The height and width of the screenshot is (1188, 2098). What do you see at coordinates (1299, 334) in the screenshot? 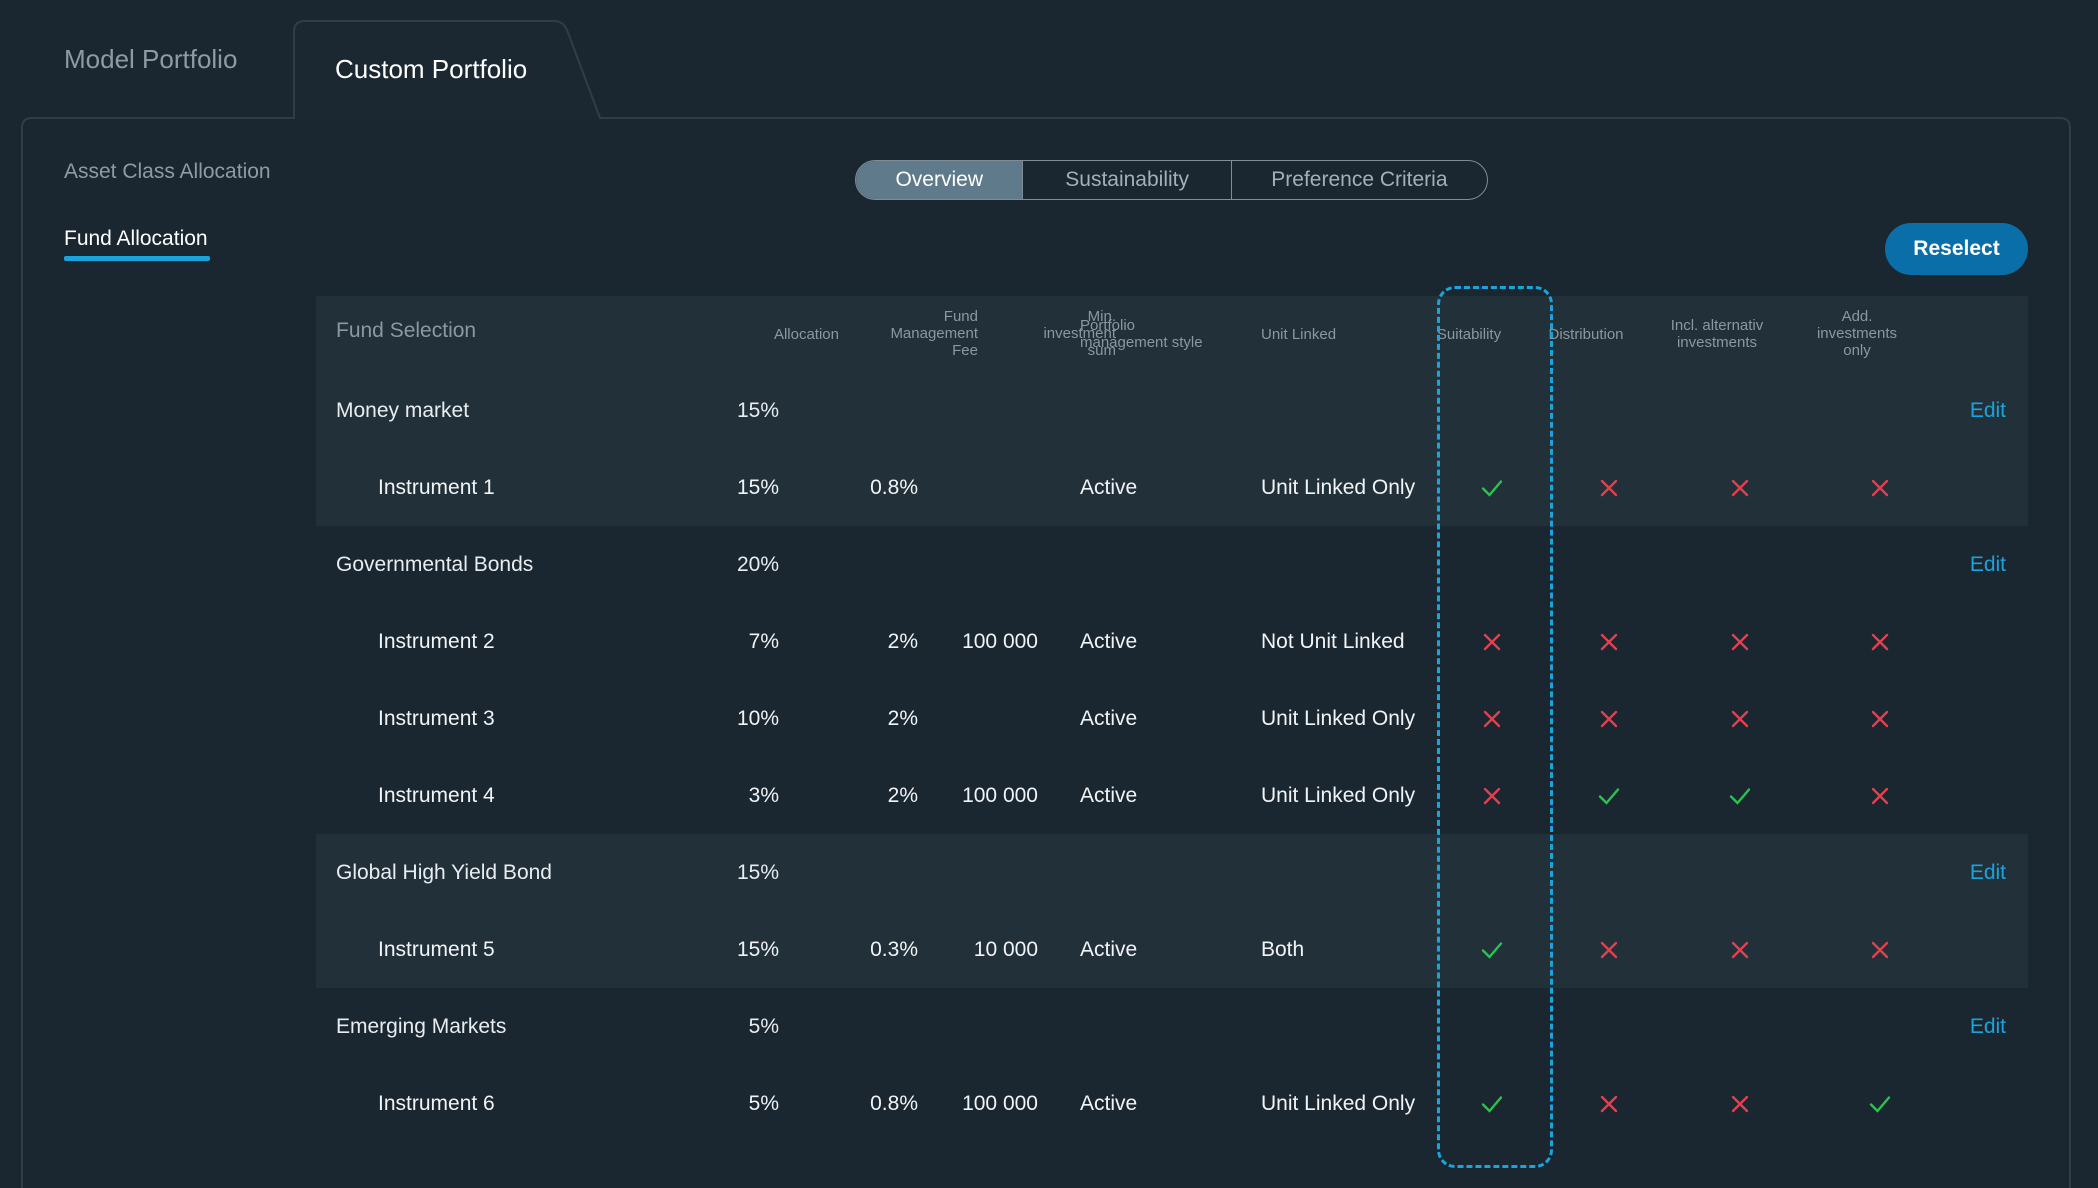
I see `header-unit-linked: Unit Linked` at bounding box center [1299, 334].